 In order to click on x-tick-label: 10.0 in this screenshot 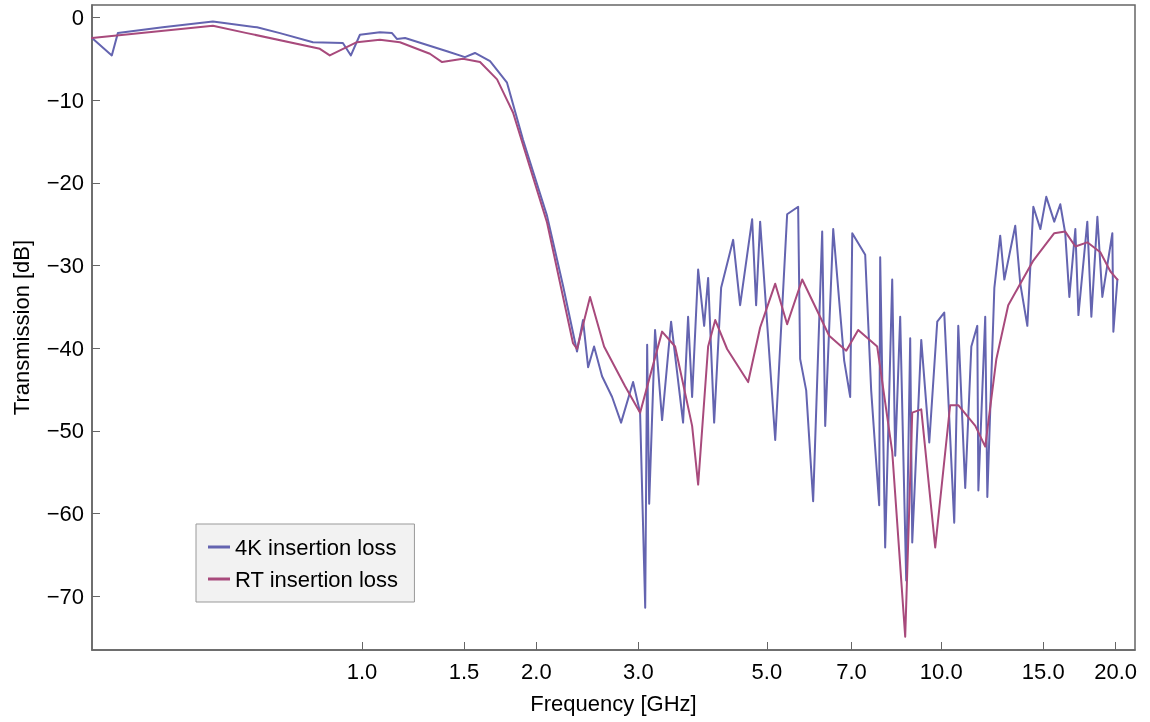, I will do `click(941, 671)`.